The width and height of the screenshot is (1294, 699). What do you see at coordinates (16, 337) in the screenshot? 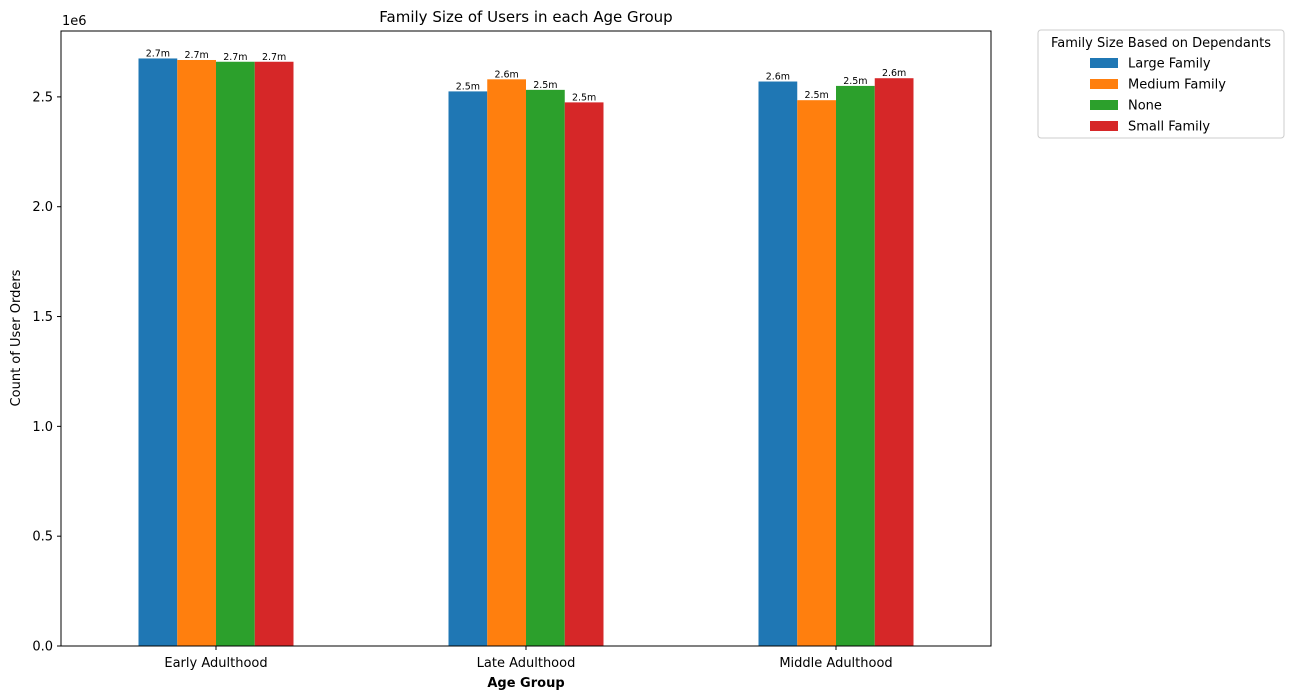
I see `y-axis-title: Count of User Orders` at bounding box center [16, 337].